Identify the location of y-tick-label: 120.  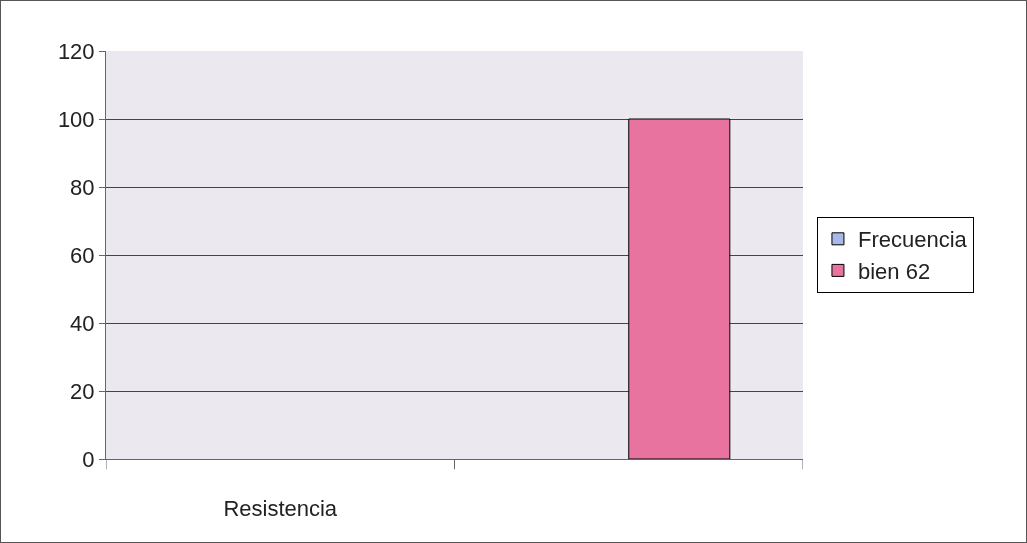
(76, 51).